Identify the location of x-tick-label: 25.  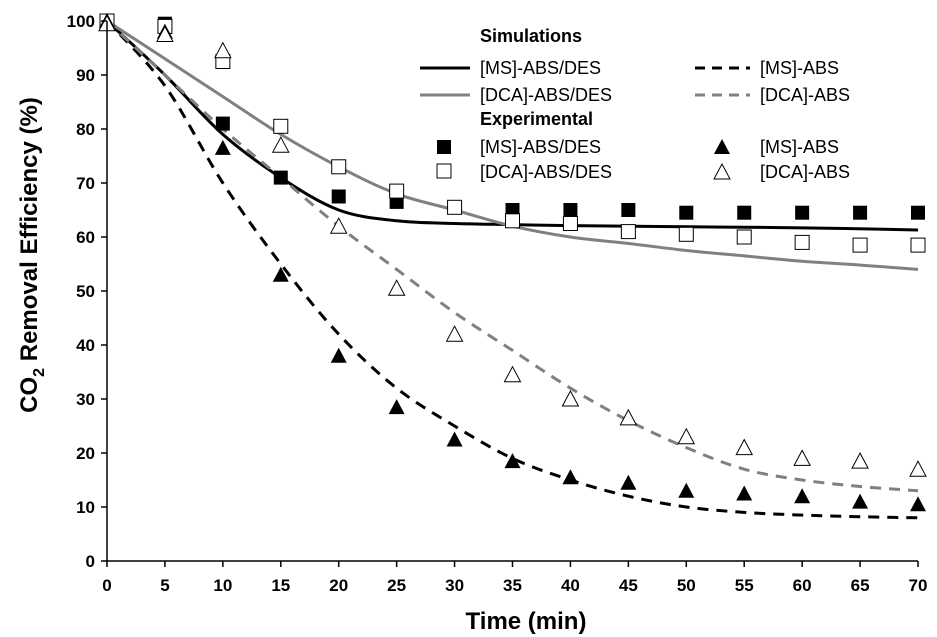
(396, 585).